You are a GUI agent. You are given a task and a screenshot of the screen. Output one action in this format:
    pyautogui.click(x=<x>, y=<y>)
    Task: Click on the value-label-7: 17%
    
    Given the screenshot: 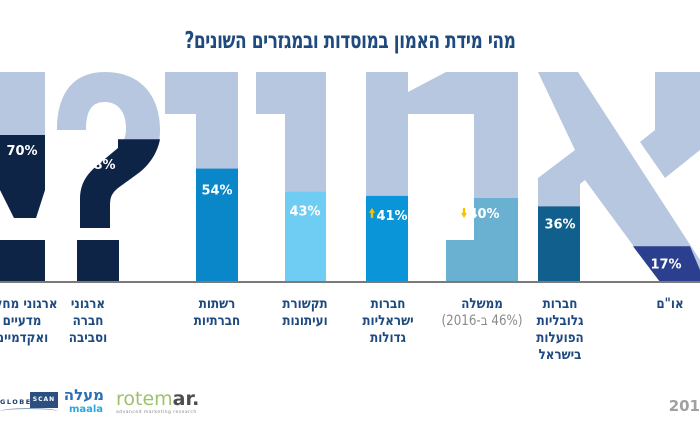 What is the action you would take?
    pyautogui.click(x=665, y=264)
    